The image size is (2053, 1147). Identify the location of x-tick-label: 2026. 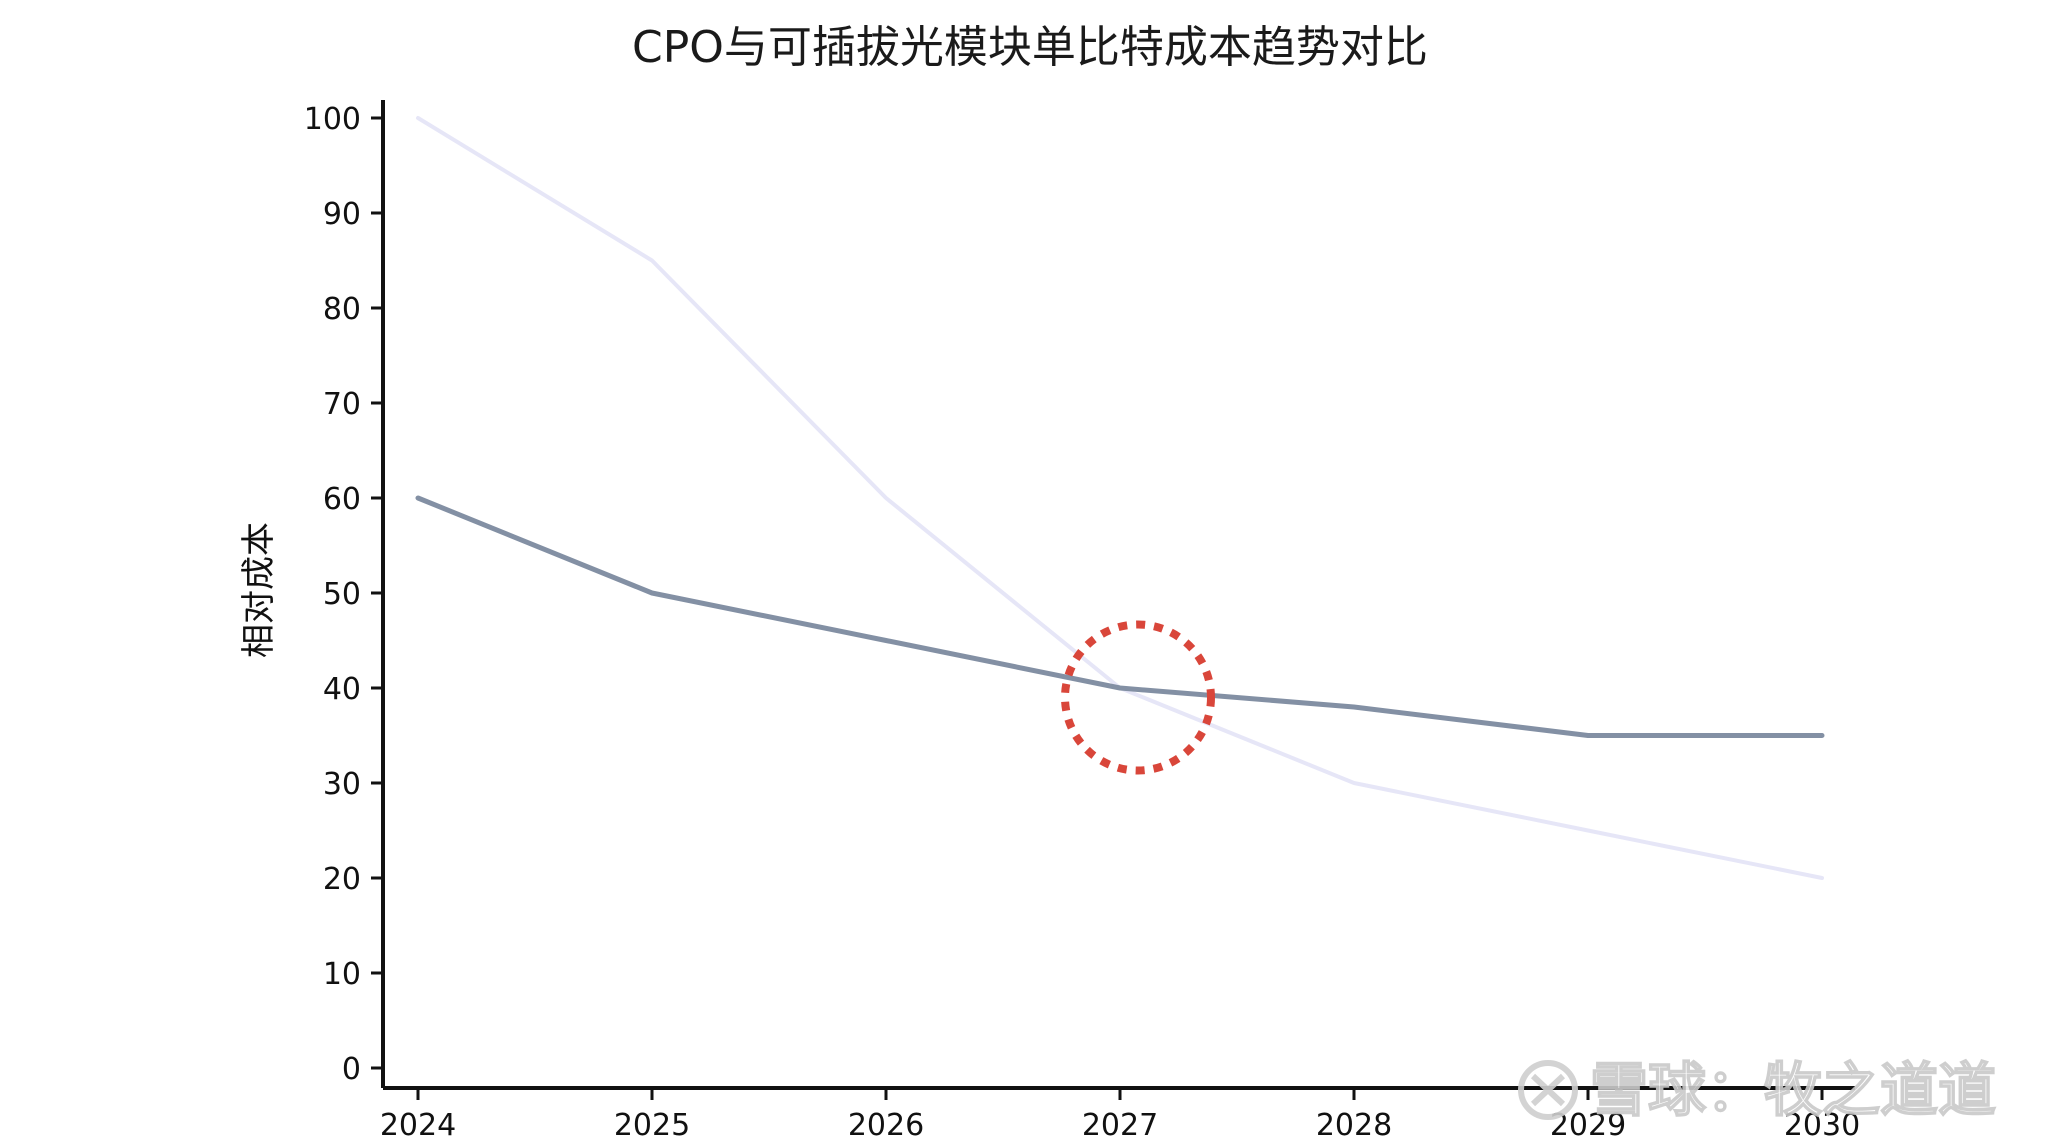
(886, 1125).